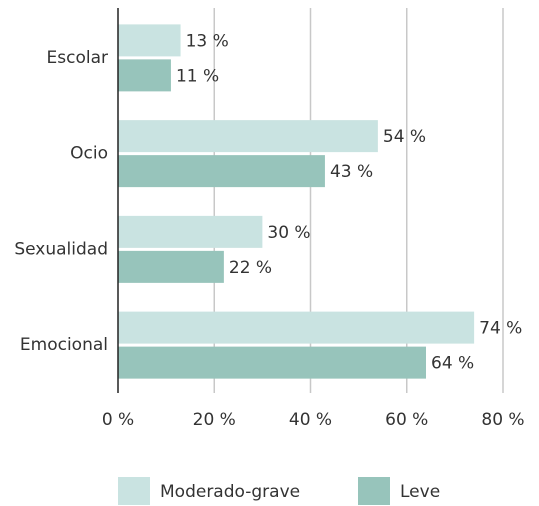 Image resolution: width=539 pixels, height=506 pixels. I want to click on legend-label: Leve, so click(420, 492).